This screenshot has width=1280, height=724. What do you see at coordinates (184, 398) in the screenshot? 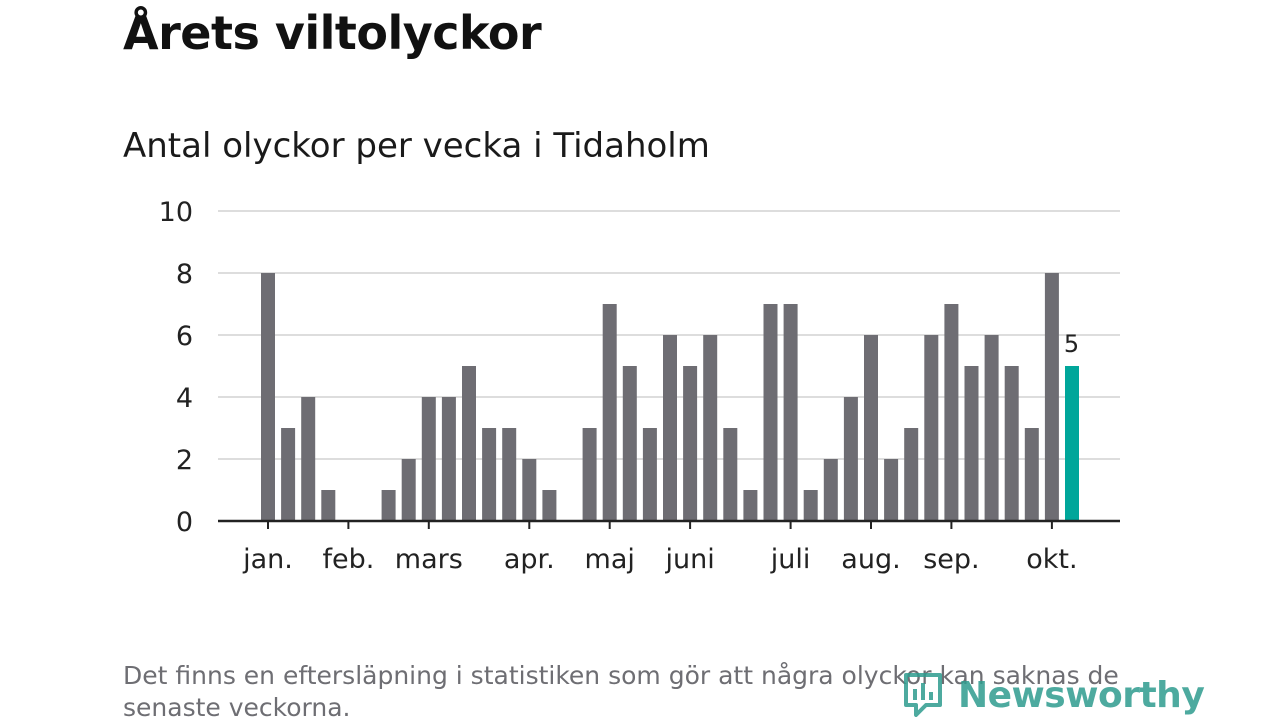
I see `y-tick-label: 4` at bounding box center [184, 398].